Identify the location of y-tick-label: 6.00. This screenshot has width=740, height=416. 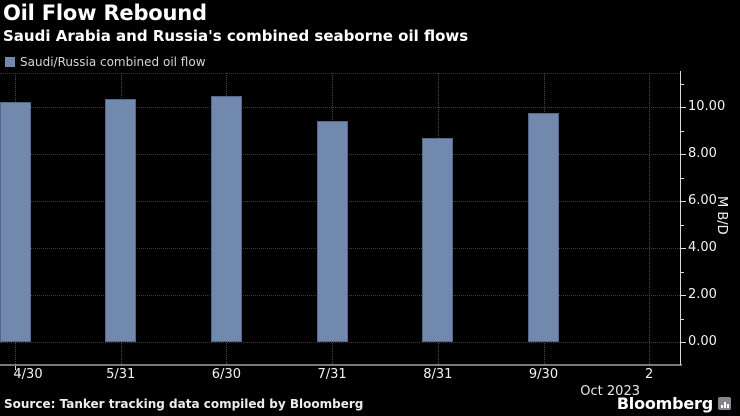
(702, 200).